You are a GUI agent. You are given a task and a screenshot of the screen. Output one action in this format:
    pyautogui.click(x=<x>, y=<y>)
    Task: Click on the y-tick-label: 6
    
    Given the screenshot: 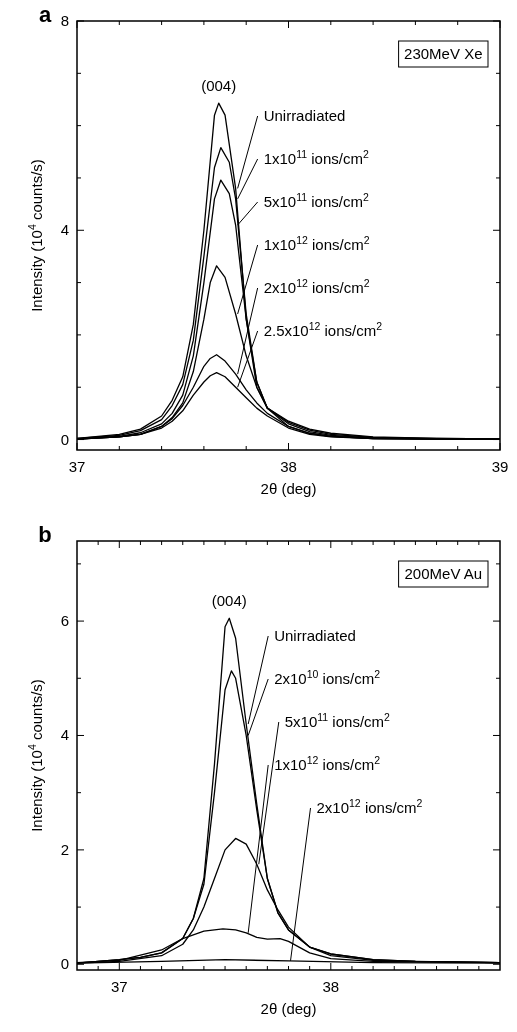 What is the action you would take?
    pyautogui.click(x=64, y=621)
    